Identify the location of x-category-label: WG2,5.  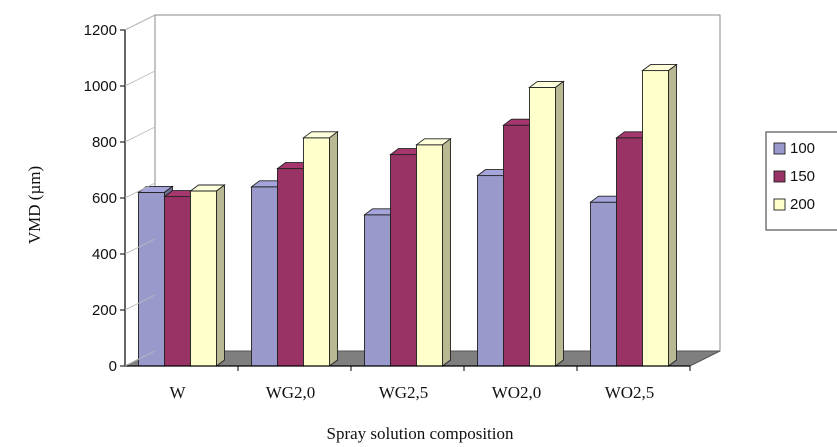
(404, 392).